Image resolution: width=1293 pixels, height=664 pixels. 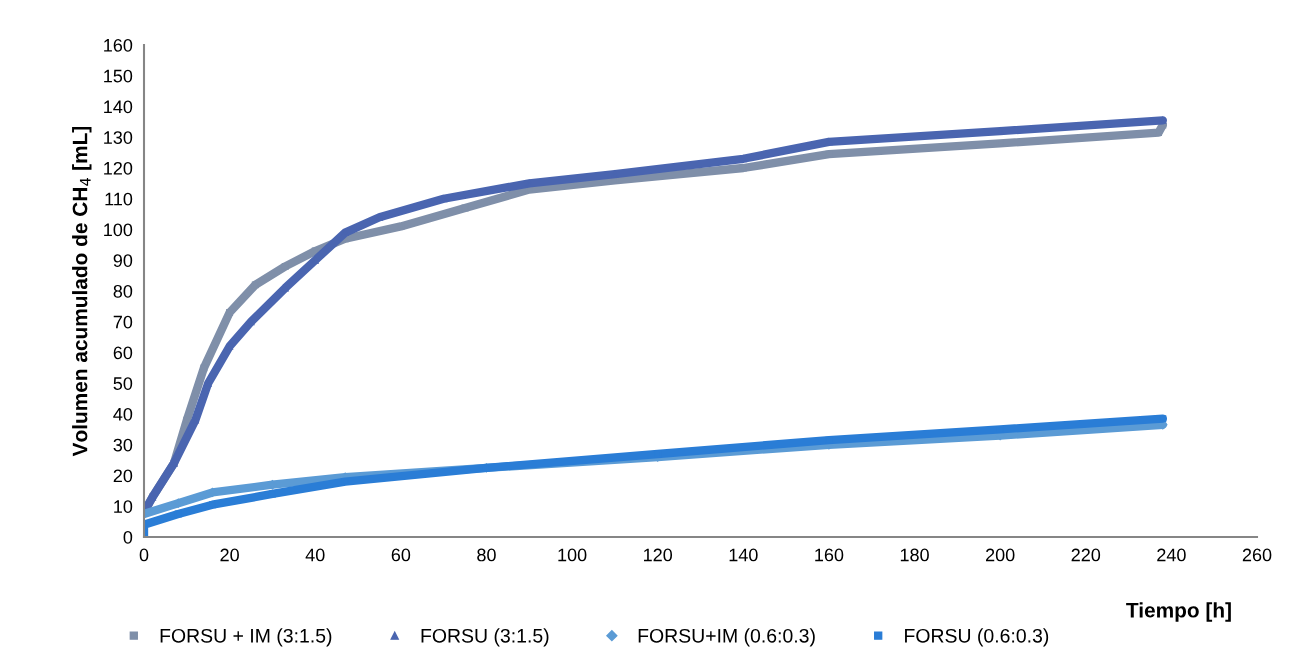 I want to click on x-tick-label: 60, so click(x=401, y=555).